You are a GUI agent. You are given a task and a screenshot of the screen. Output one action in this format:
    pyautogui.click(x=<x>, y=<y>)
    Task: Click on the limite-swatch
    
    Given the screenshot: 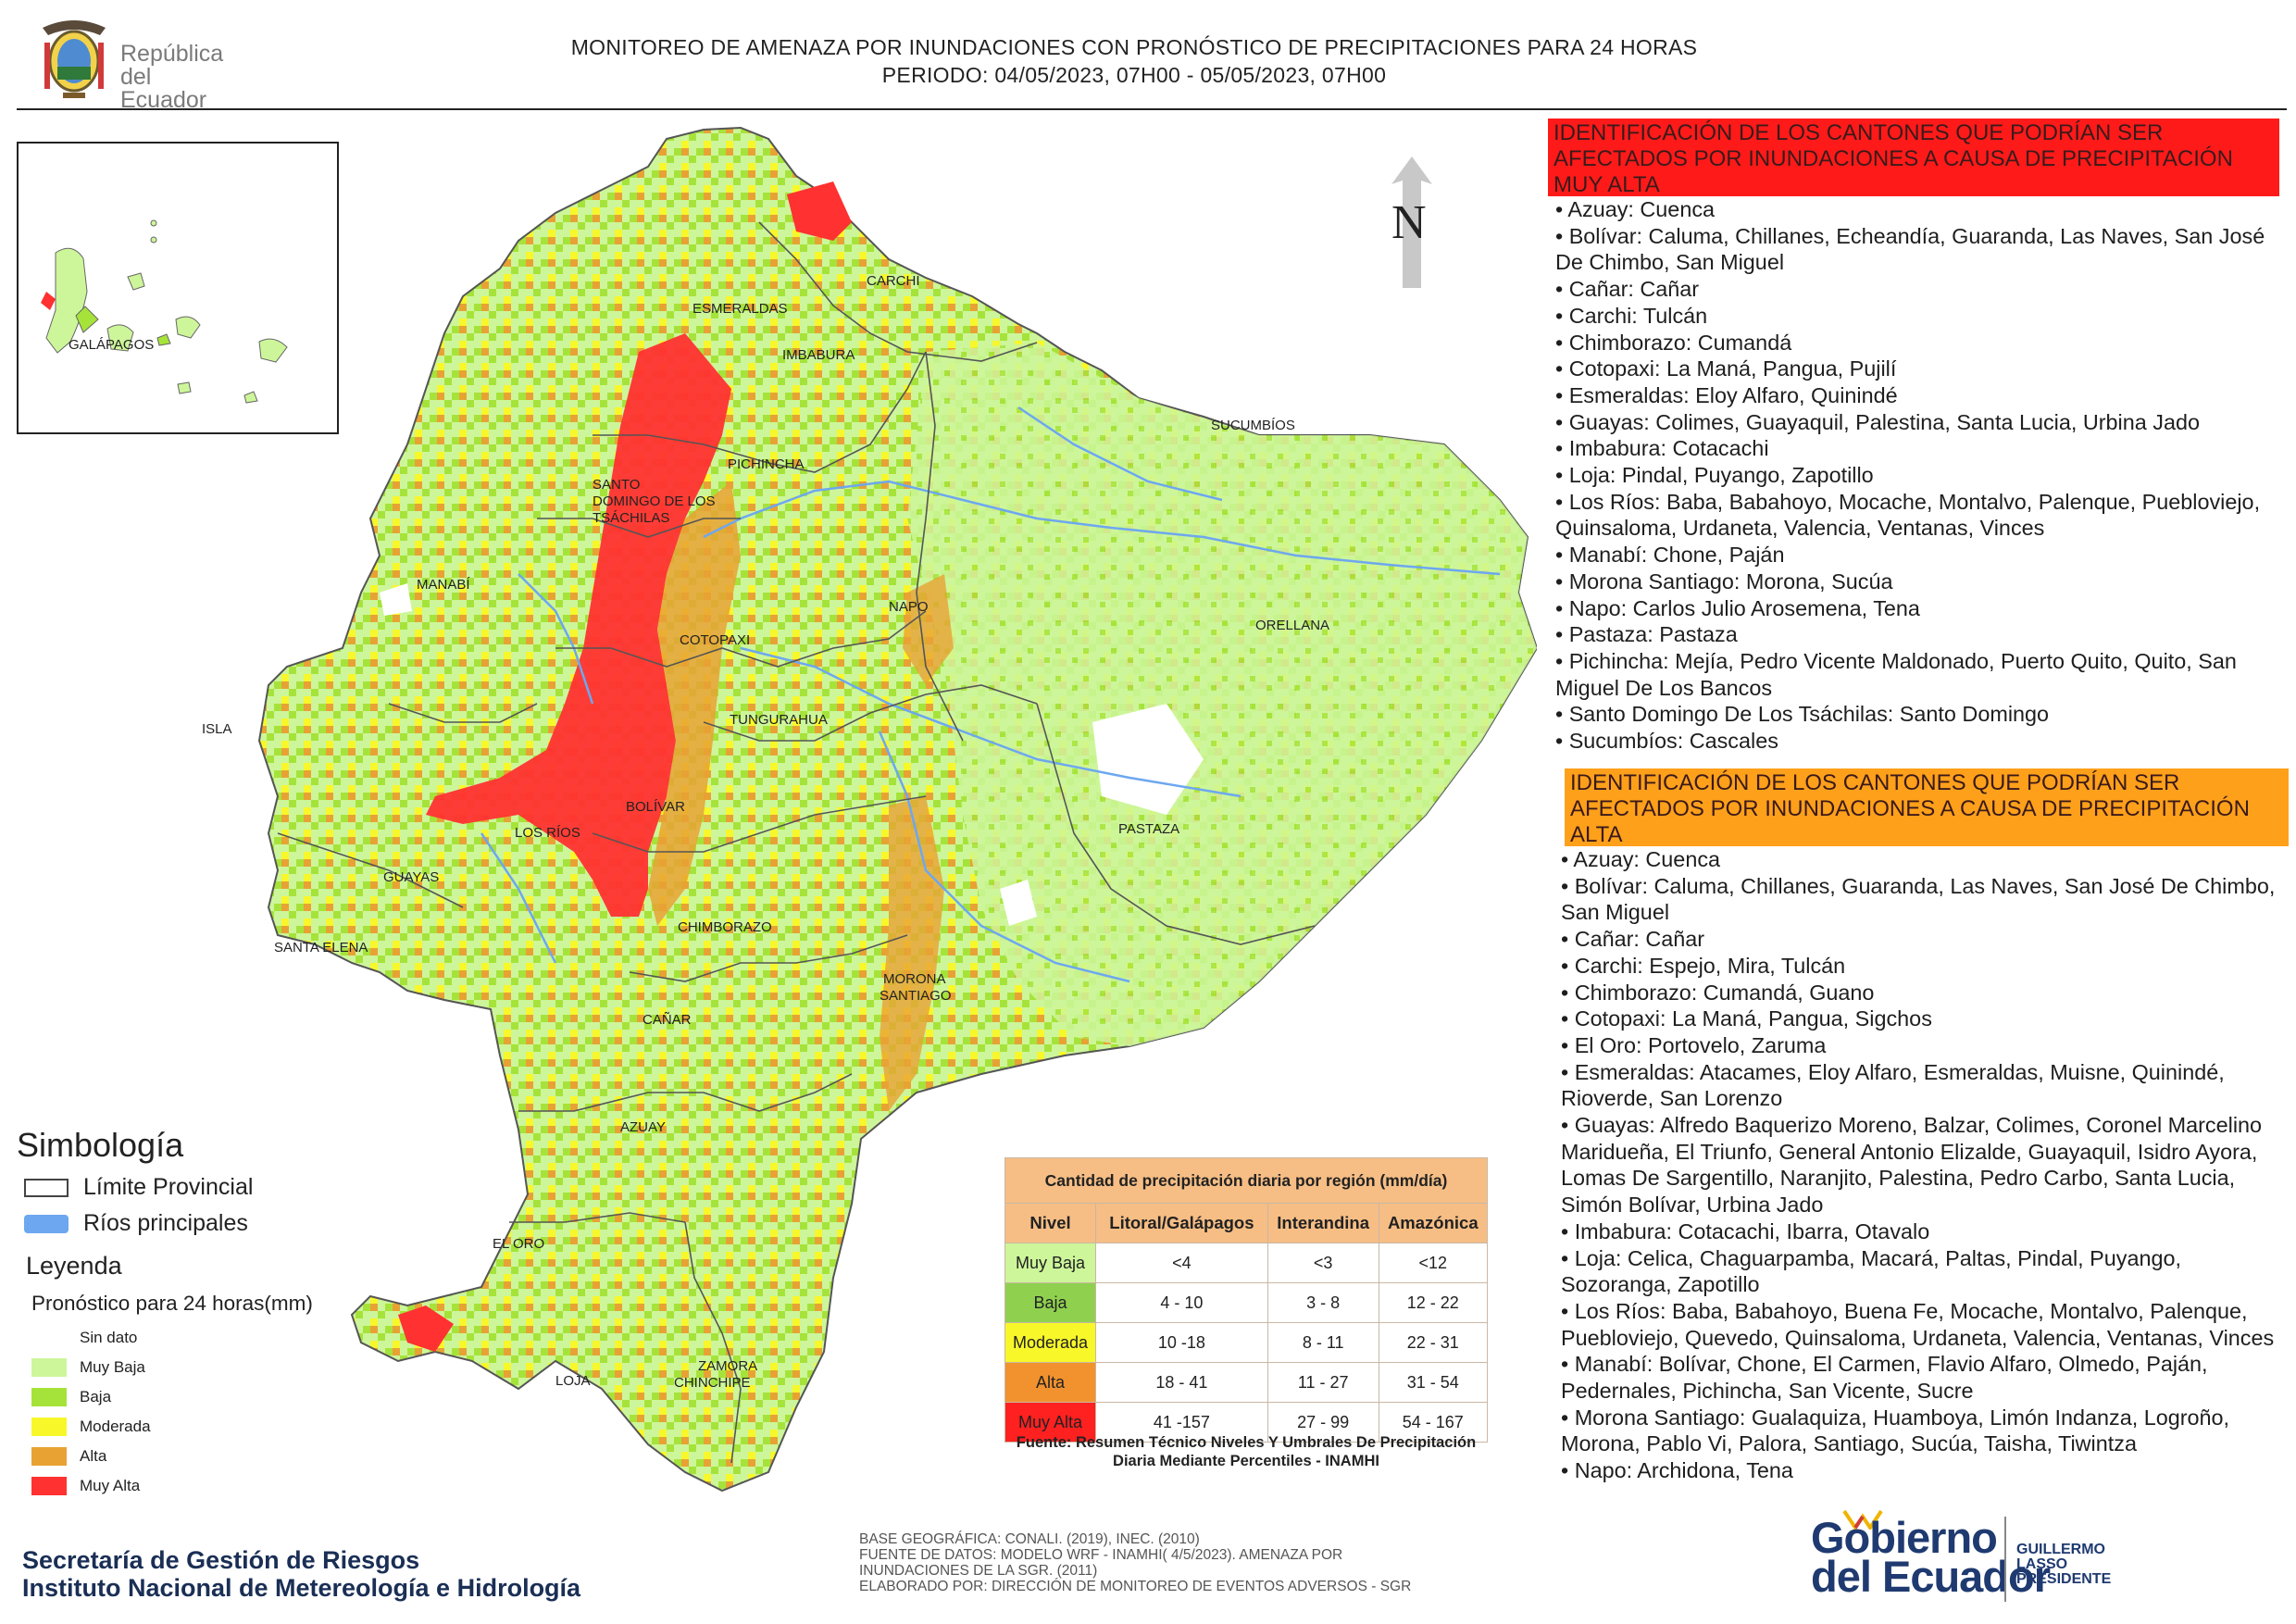 What is the action you would take?
    pyautogui.click(x=46, y=1187)
    